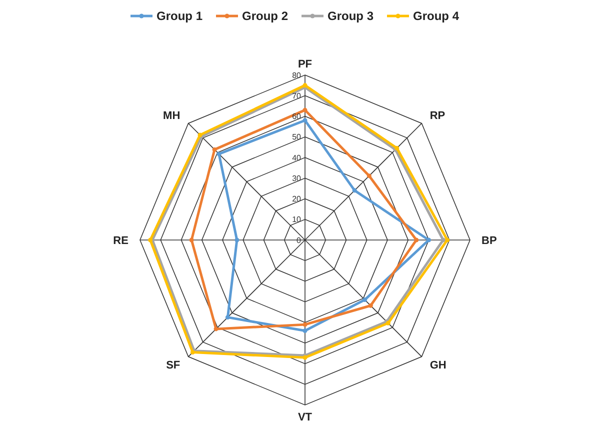 The height and width of the screenshot is (445, 603). Describe the element at coordinates (120, 240) in the screenshot. I see `spoke-label: RE` at that location.